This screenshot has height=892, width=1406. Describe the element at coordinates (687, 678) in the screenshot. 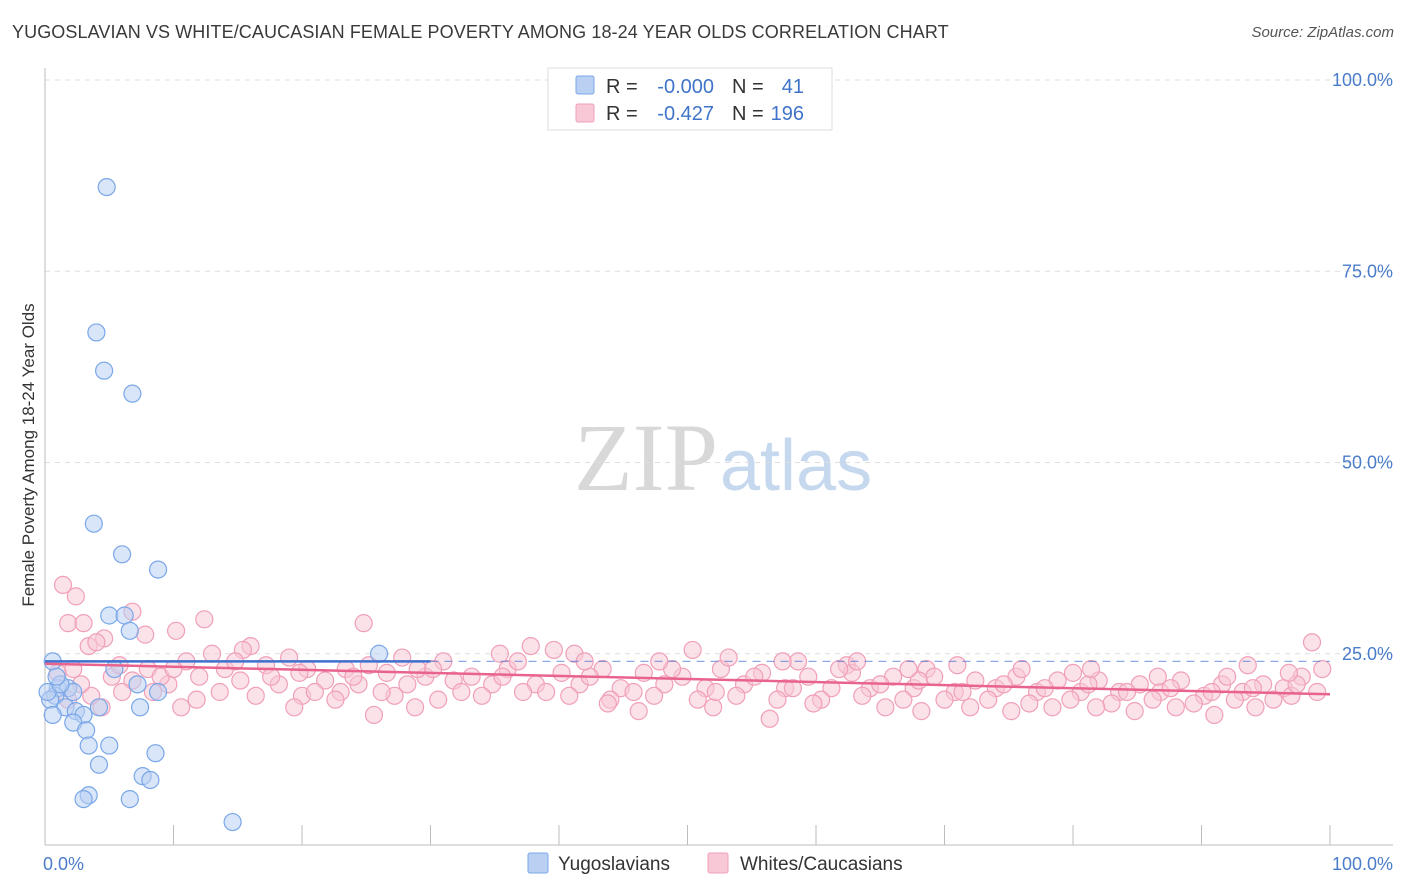

I see `trend-lines` at that location.